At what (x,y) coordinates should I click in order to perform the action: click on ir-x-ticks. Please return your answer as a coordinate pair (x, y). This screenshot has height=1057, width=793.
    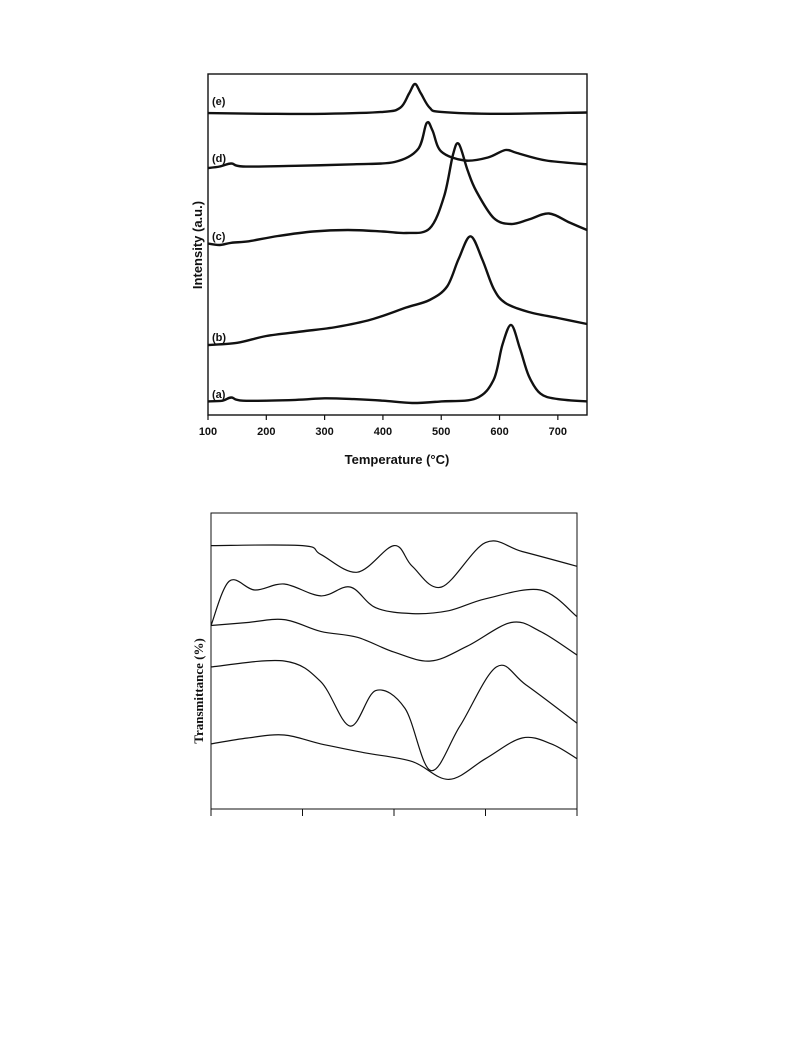
    Looking at the image, I should click on (394, 812).